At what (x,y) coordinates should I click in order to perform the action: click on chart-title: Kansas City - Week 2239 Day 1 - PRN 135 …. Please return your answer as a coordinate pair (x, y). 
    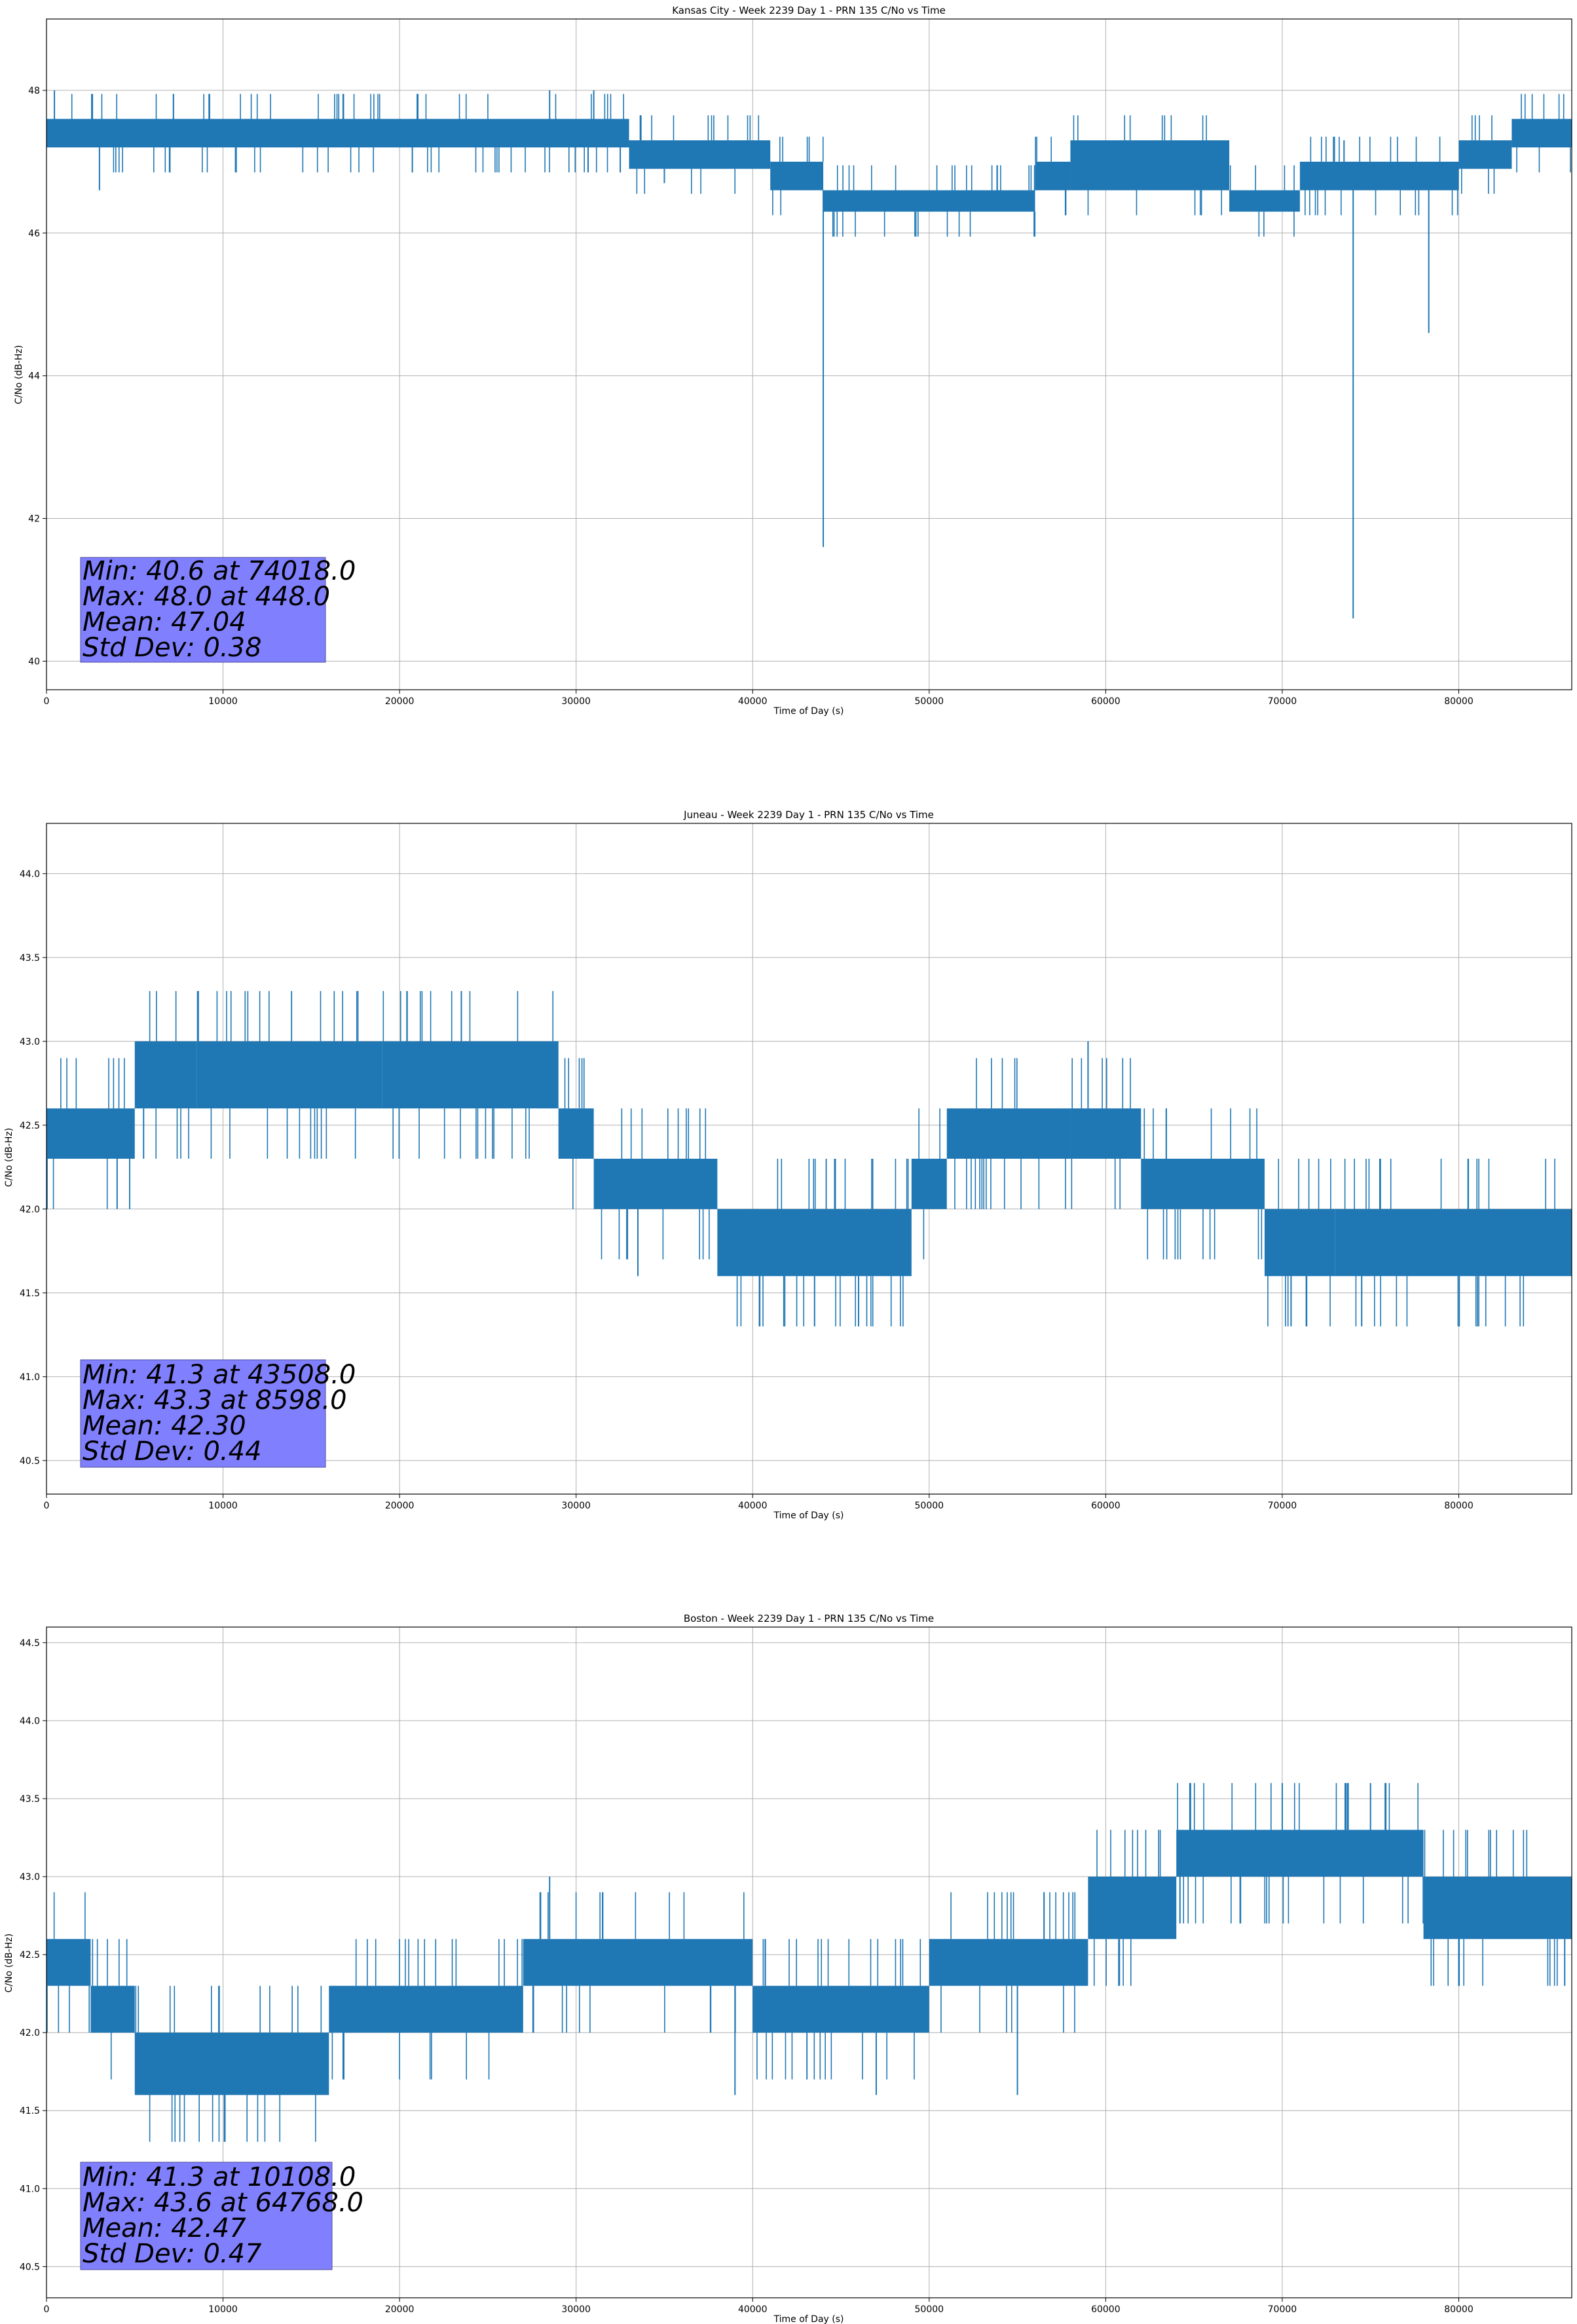
    Looking at the image, I should click on (809, 10).